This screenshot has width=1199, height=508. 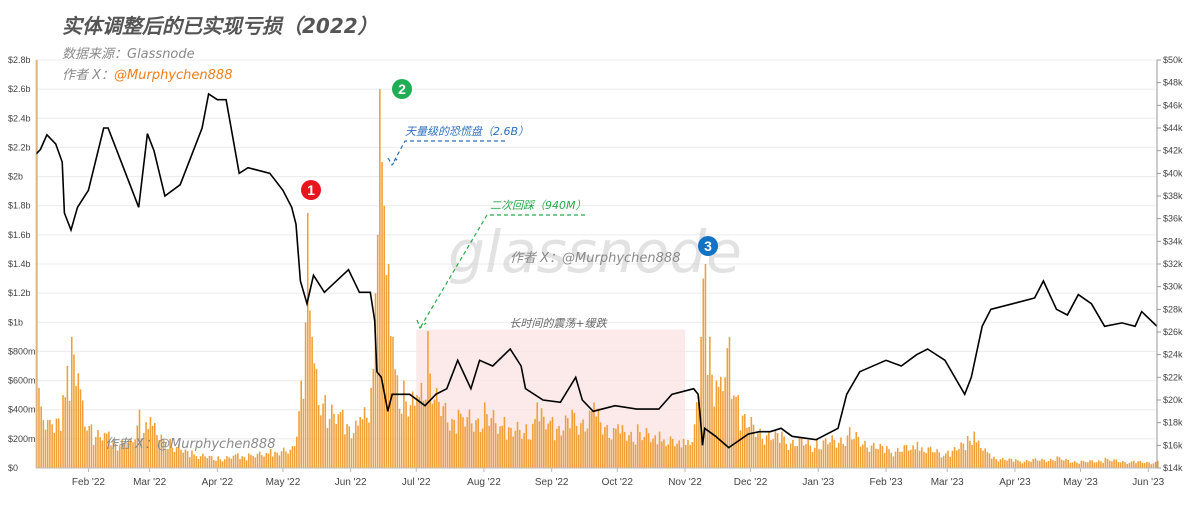 I want to click on marker-3: 3, so click(x=708, y=246).